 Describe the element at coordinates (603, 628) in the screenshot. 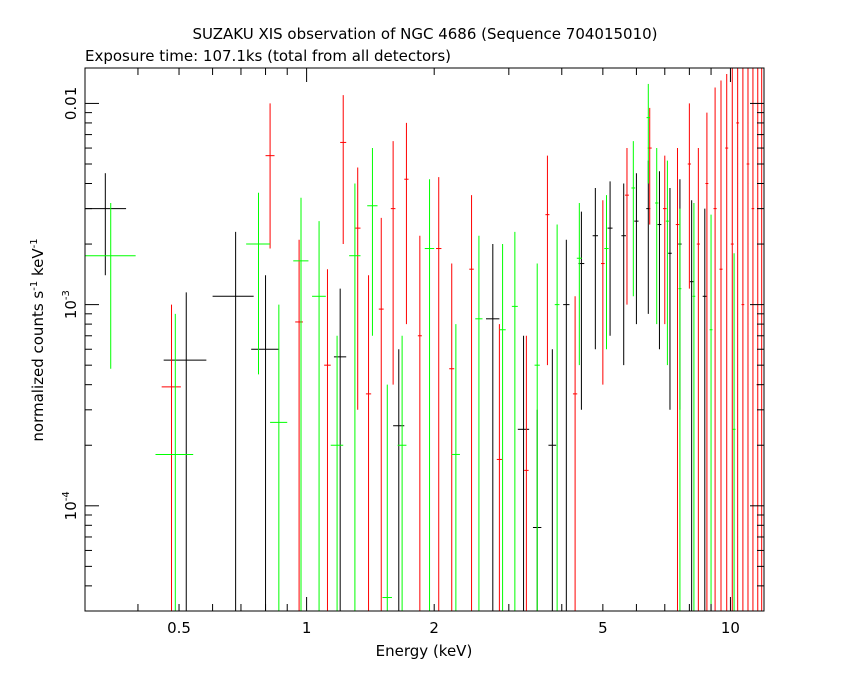

I see `x-tick-label: 5` at that location.